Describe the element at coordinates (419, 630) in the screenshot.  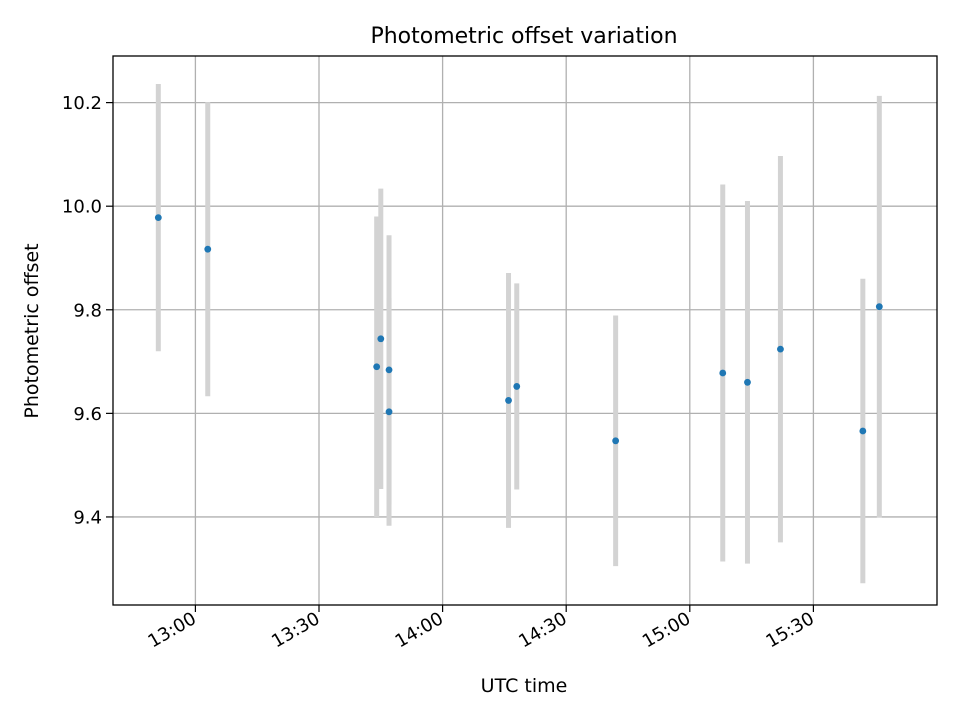
I see `x-tick-label: 14:00` at that location.